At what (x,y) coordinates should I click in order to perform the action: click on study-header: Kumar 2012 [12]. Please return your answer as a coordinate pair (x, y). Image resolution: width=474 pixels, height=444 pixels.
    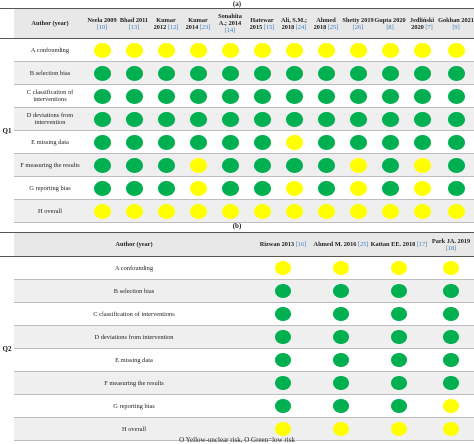
    Looking at the image, I should click on (166, 23).